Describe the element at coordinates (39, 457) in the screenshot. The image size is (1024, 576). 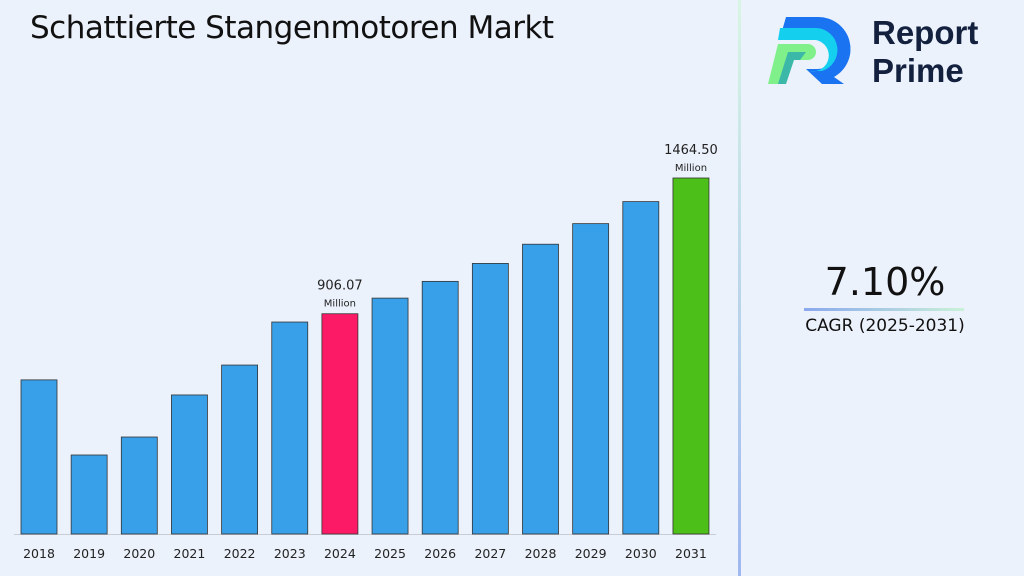
I see `bar-2018` at that location.